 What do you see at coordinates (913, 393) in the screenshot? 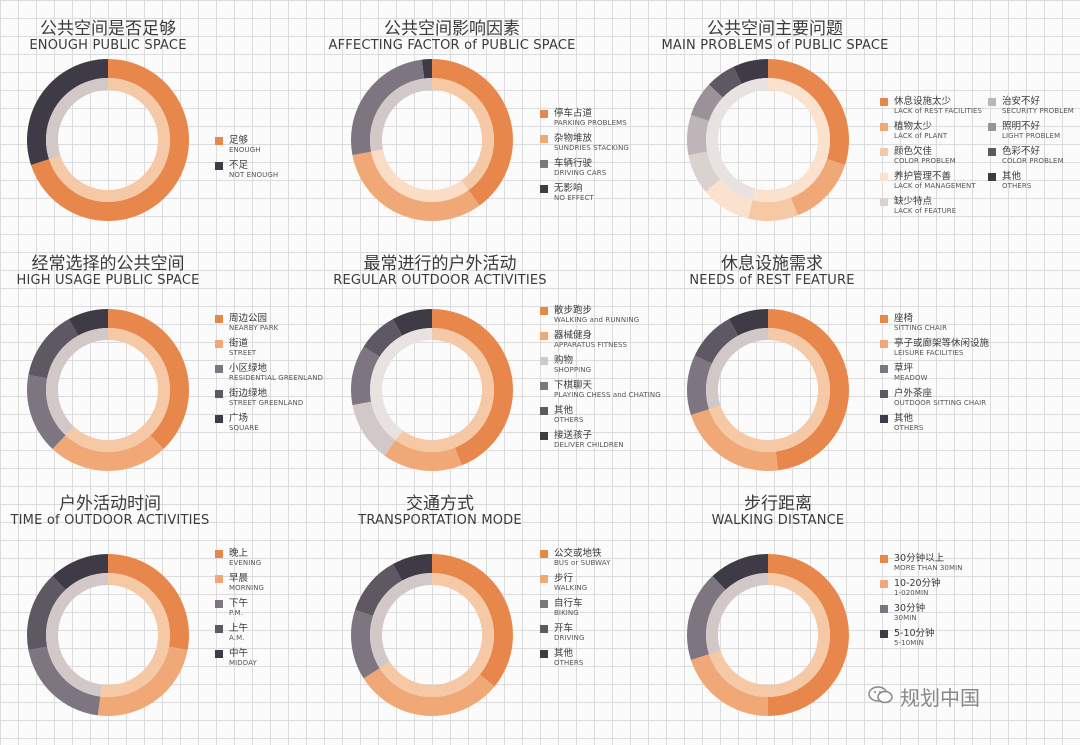
I see `legend-label-cn: 户外茶座` at bounding box center [913, 393].